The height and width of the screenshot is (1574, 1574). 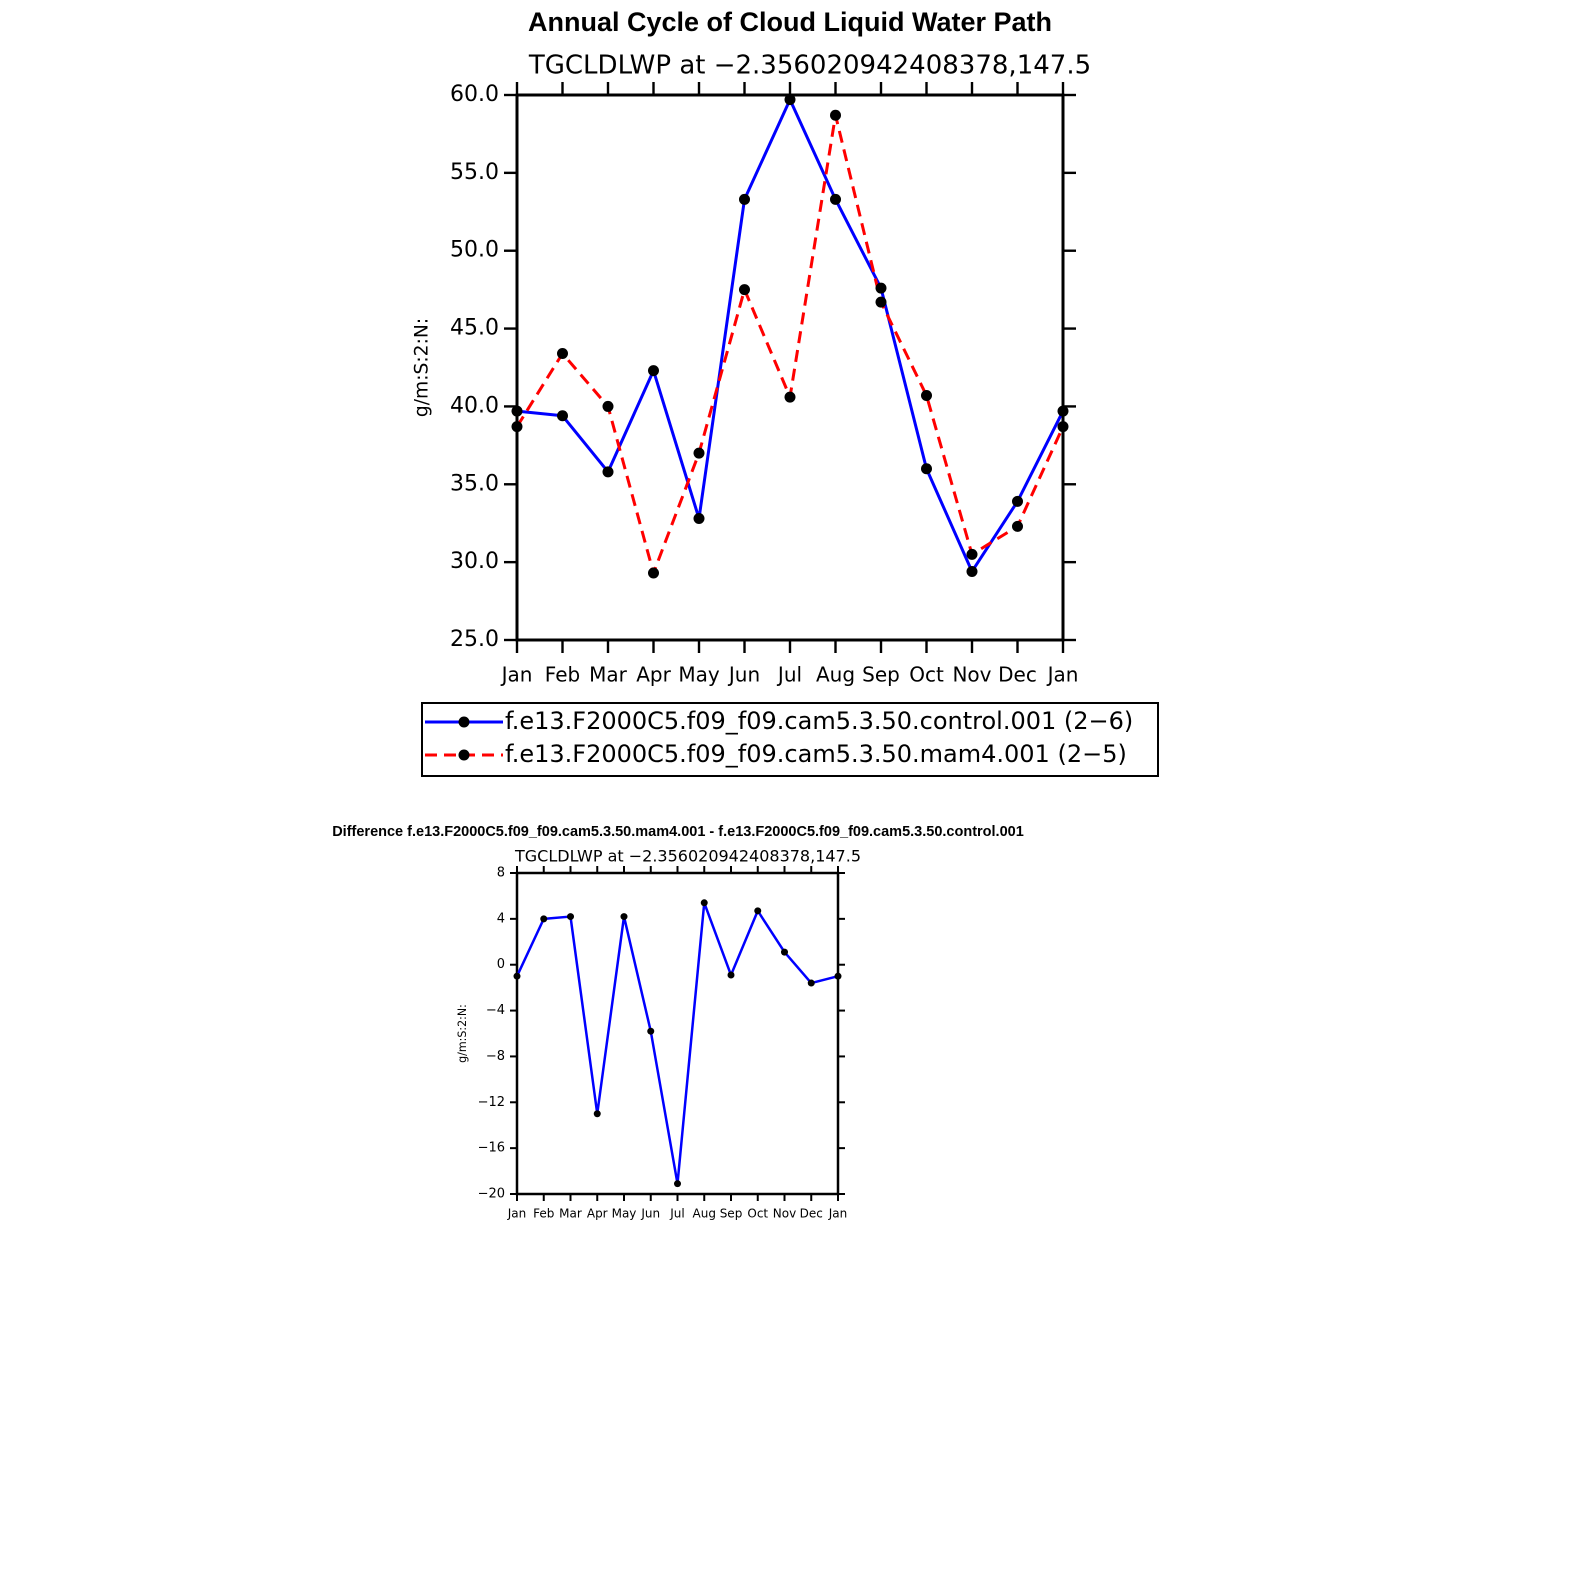 I want to click on y-tick-label: −4, so click(x=495, y=1010).